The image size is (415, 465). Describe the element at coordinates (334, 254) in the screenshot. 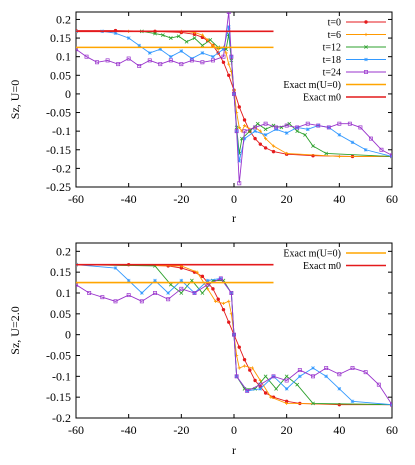

I see `bottom-legend-exact-m-u-0: Exact m(U=0)` at that location.